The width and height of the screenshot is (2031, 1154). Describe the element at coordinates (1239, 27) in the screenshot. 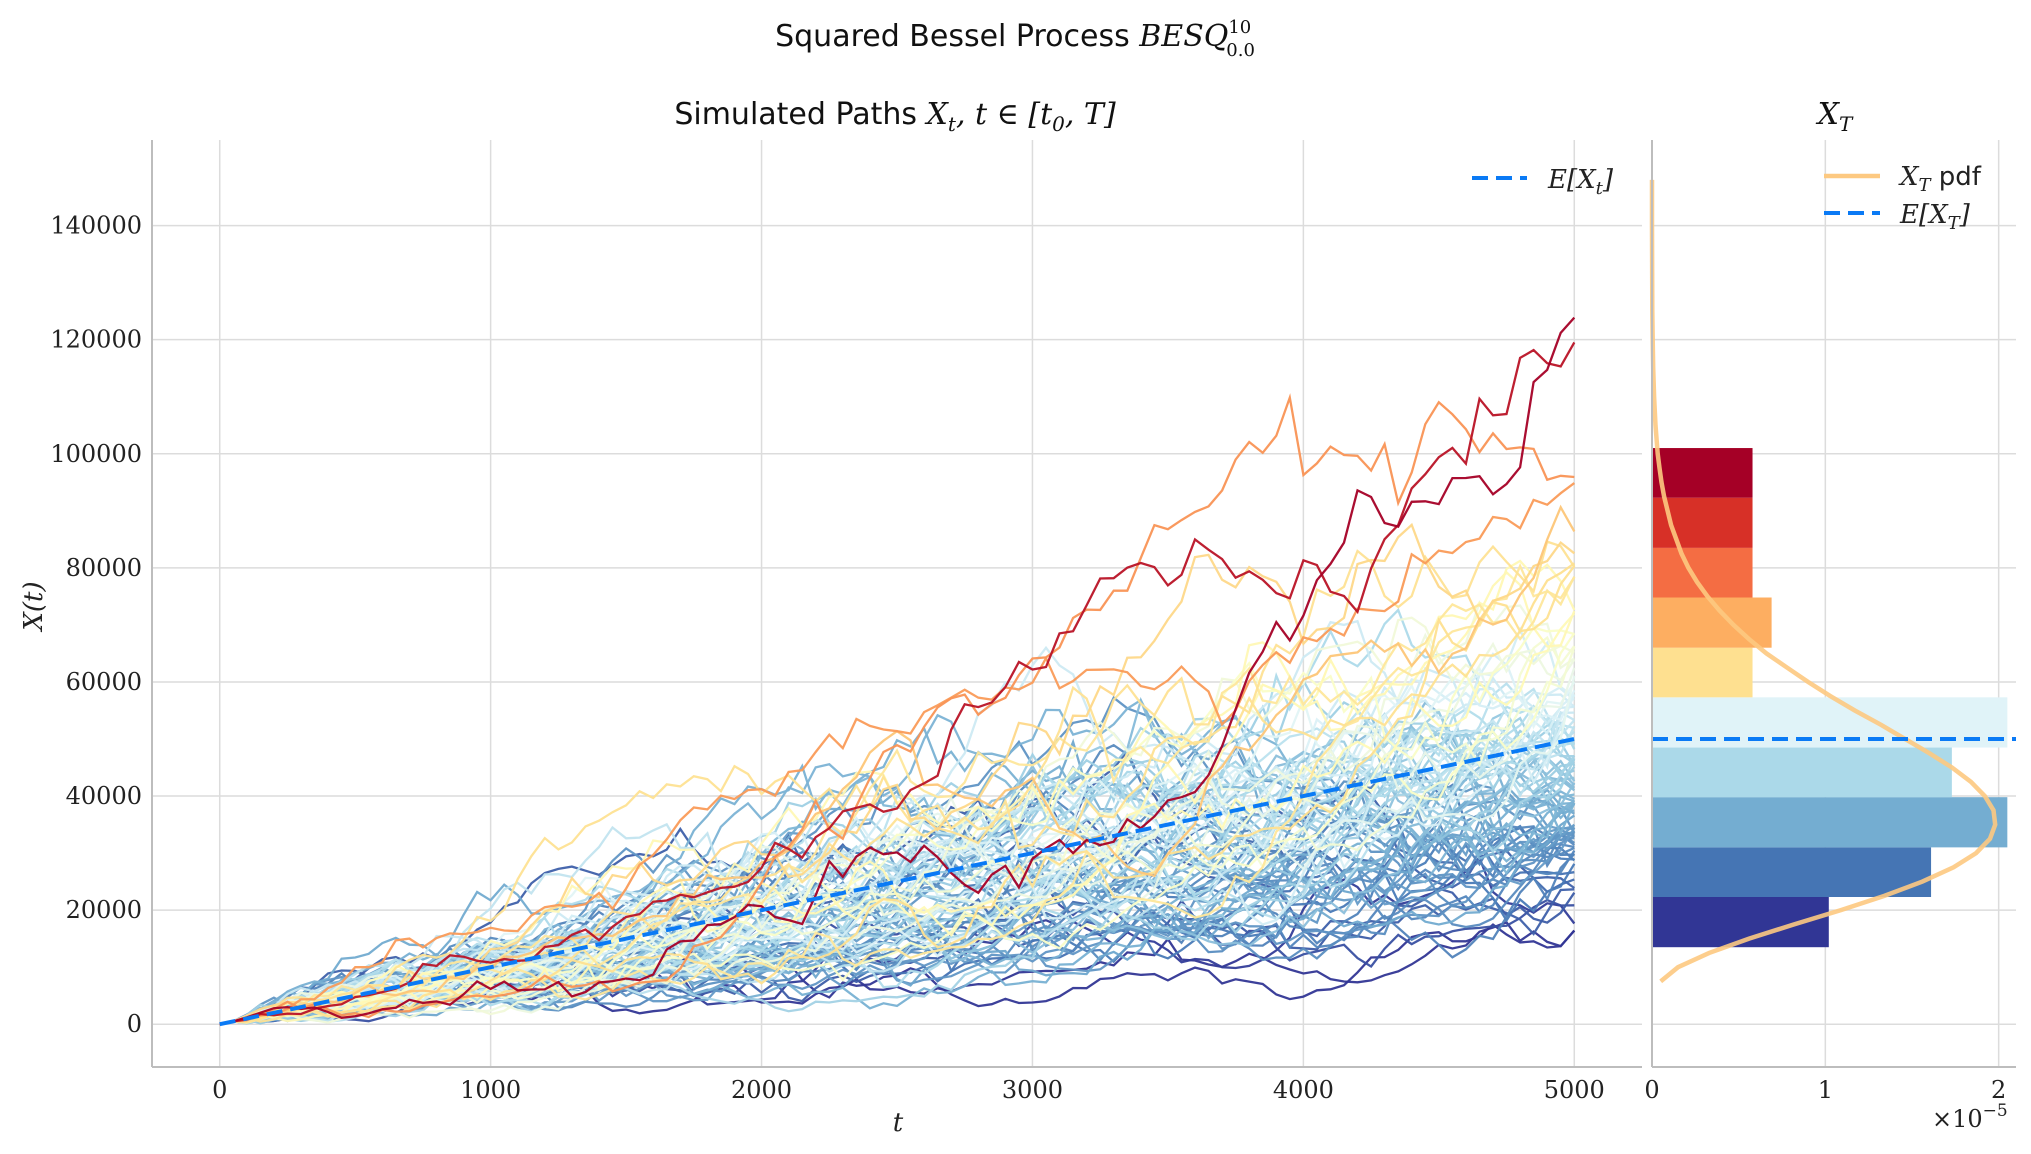

I see `figure-title-sup: 10` at that location.